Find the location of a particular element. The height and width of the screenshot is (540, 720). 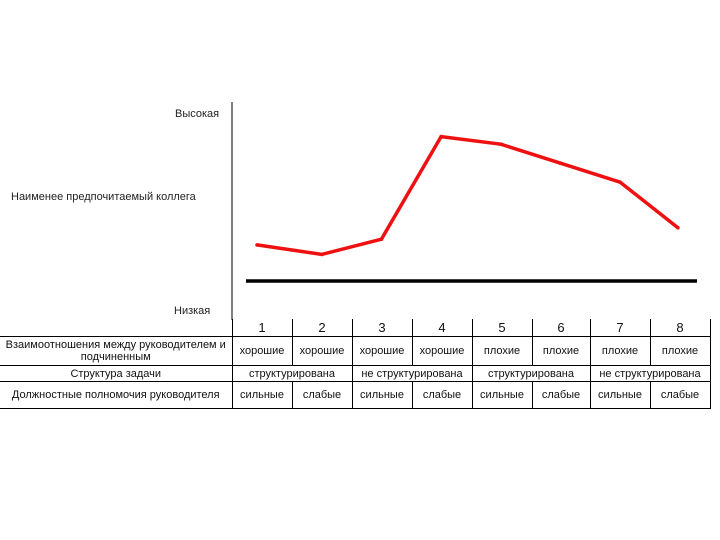

x-tick-label: 8 is located at coordinates (680, 328).